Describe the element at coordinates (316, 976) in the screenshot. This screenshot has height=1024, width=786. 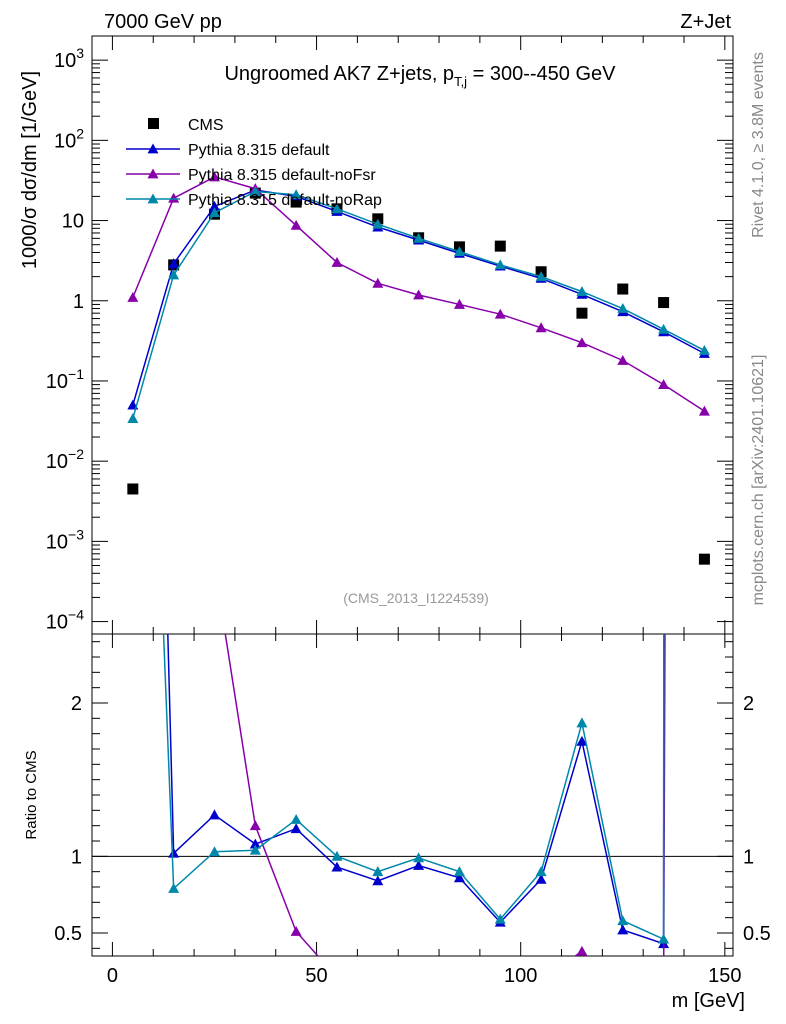
I see `x-tick-label: 50` at that location.